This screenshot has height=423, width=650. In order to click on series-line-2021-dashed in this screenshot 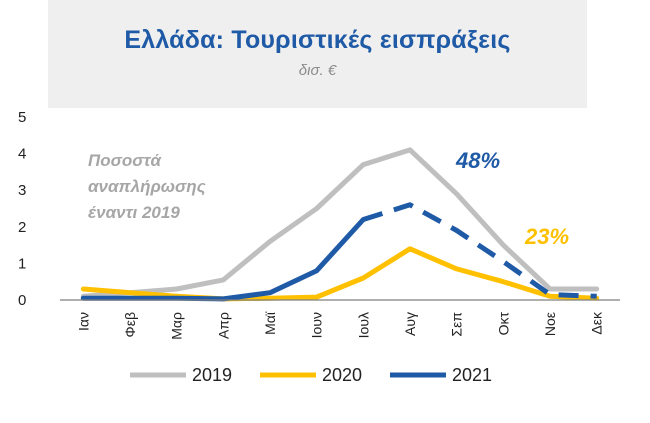, I will do `click(479, 250)`.